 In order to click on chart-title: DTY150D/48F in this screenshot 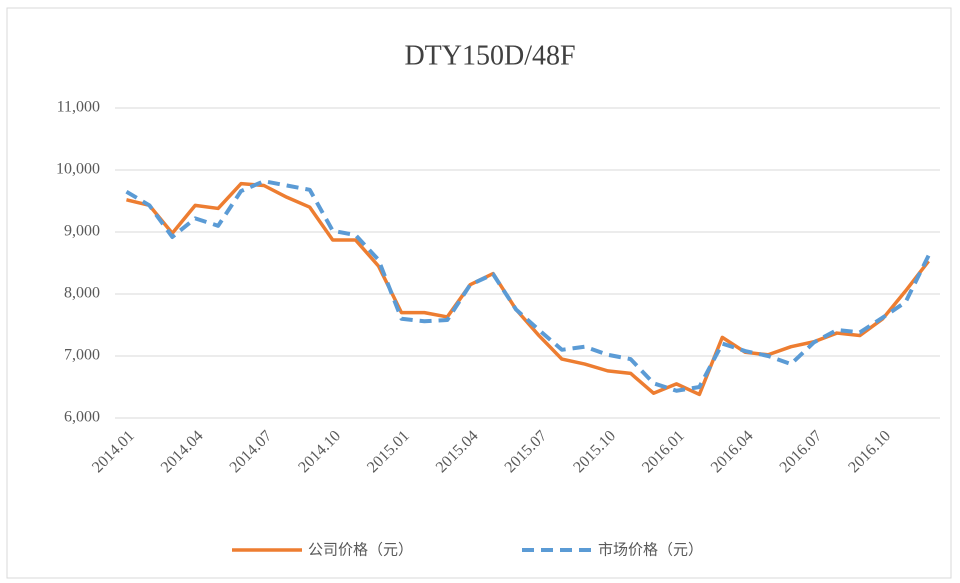, I will do `click(489, 55)`.